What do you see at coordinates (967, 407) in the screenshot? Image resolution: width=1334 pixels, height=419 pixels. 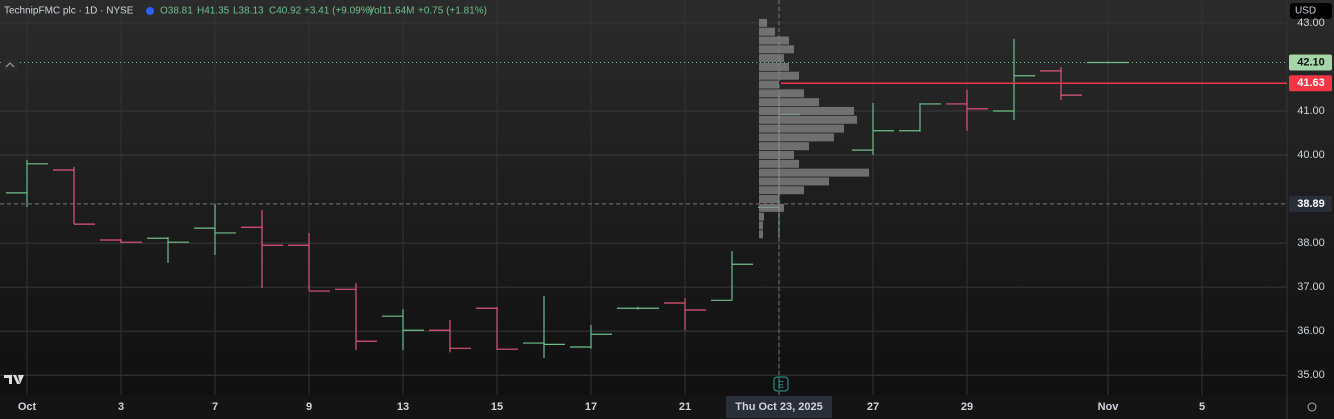 I see `x-tick-label: 29` at bounding box center [967, 407].